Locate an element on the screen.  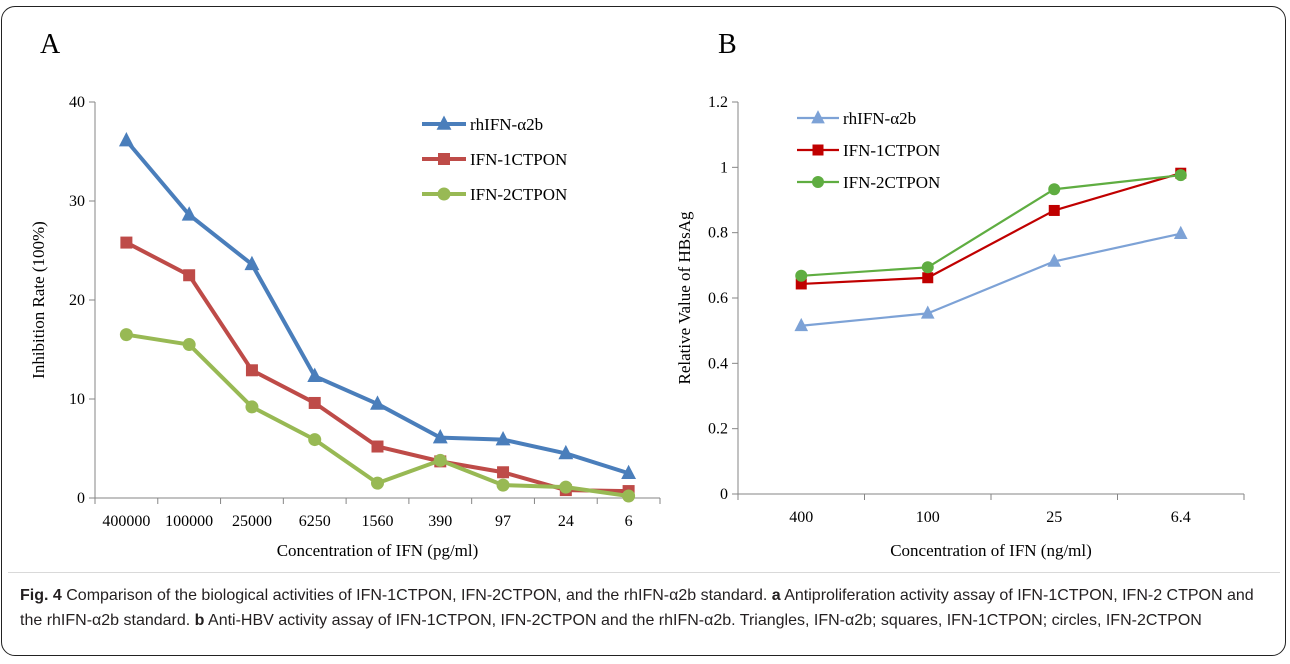
y-tick-label: 0.8 is located at coordinates (718, 233).